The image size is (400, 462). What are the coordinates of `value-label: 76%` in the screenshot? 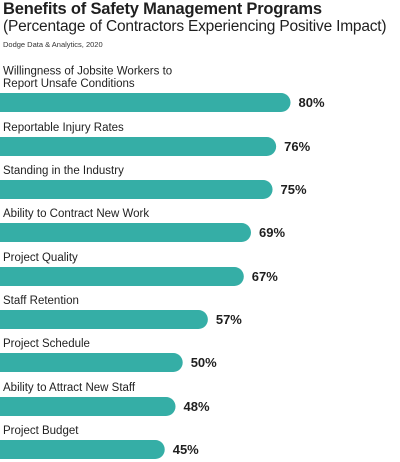 It's located at (297, 146).